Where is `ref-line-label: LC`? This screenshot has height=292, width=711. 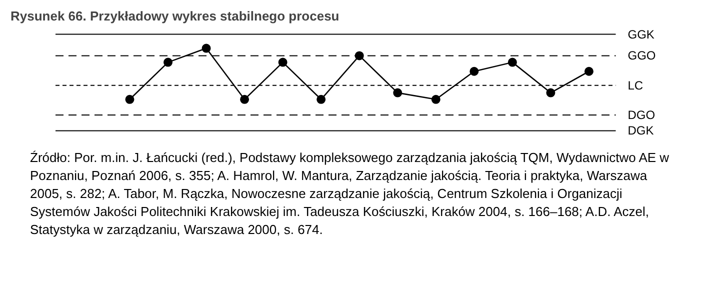
ref-line-label: LC is located at coordinates (636, 85).